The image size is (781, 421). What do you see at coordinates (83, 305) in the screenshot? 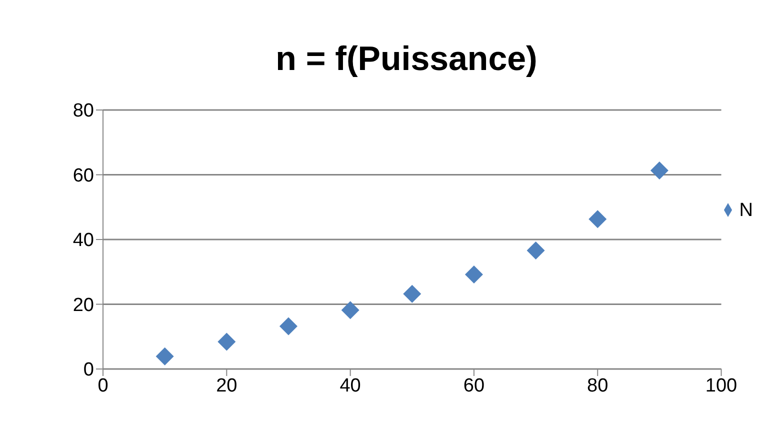
I see `y-tick-label: 20` at bounding box center [83, 305].